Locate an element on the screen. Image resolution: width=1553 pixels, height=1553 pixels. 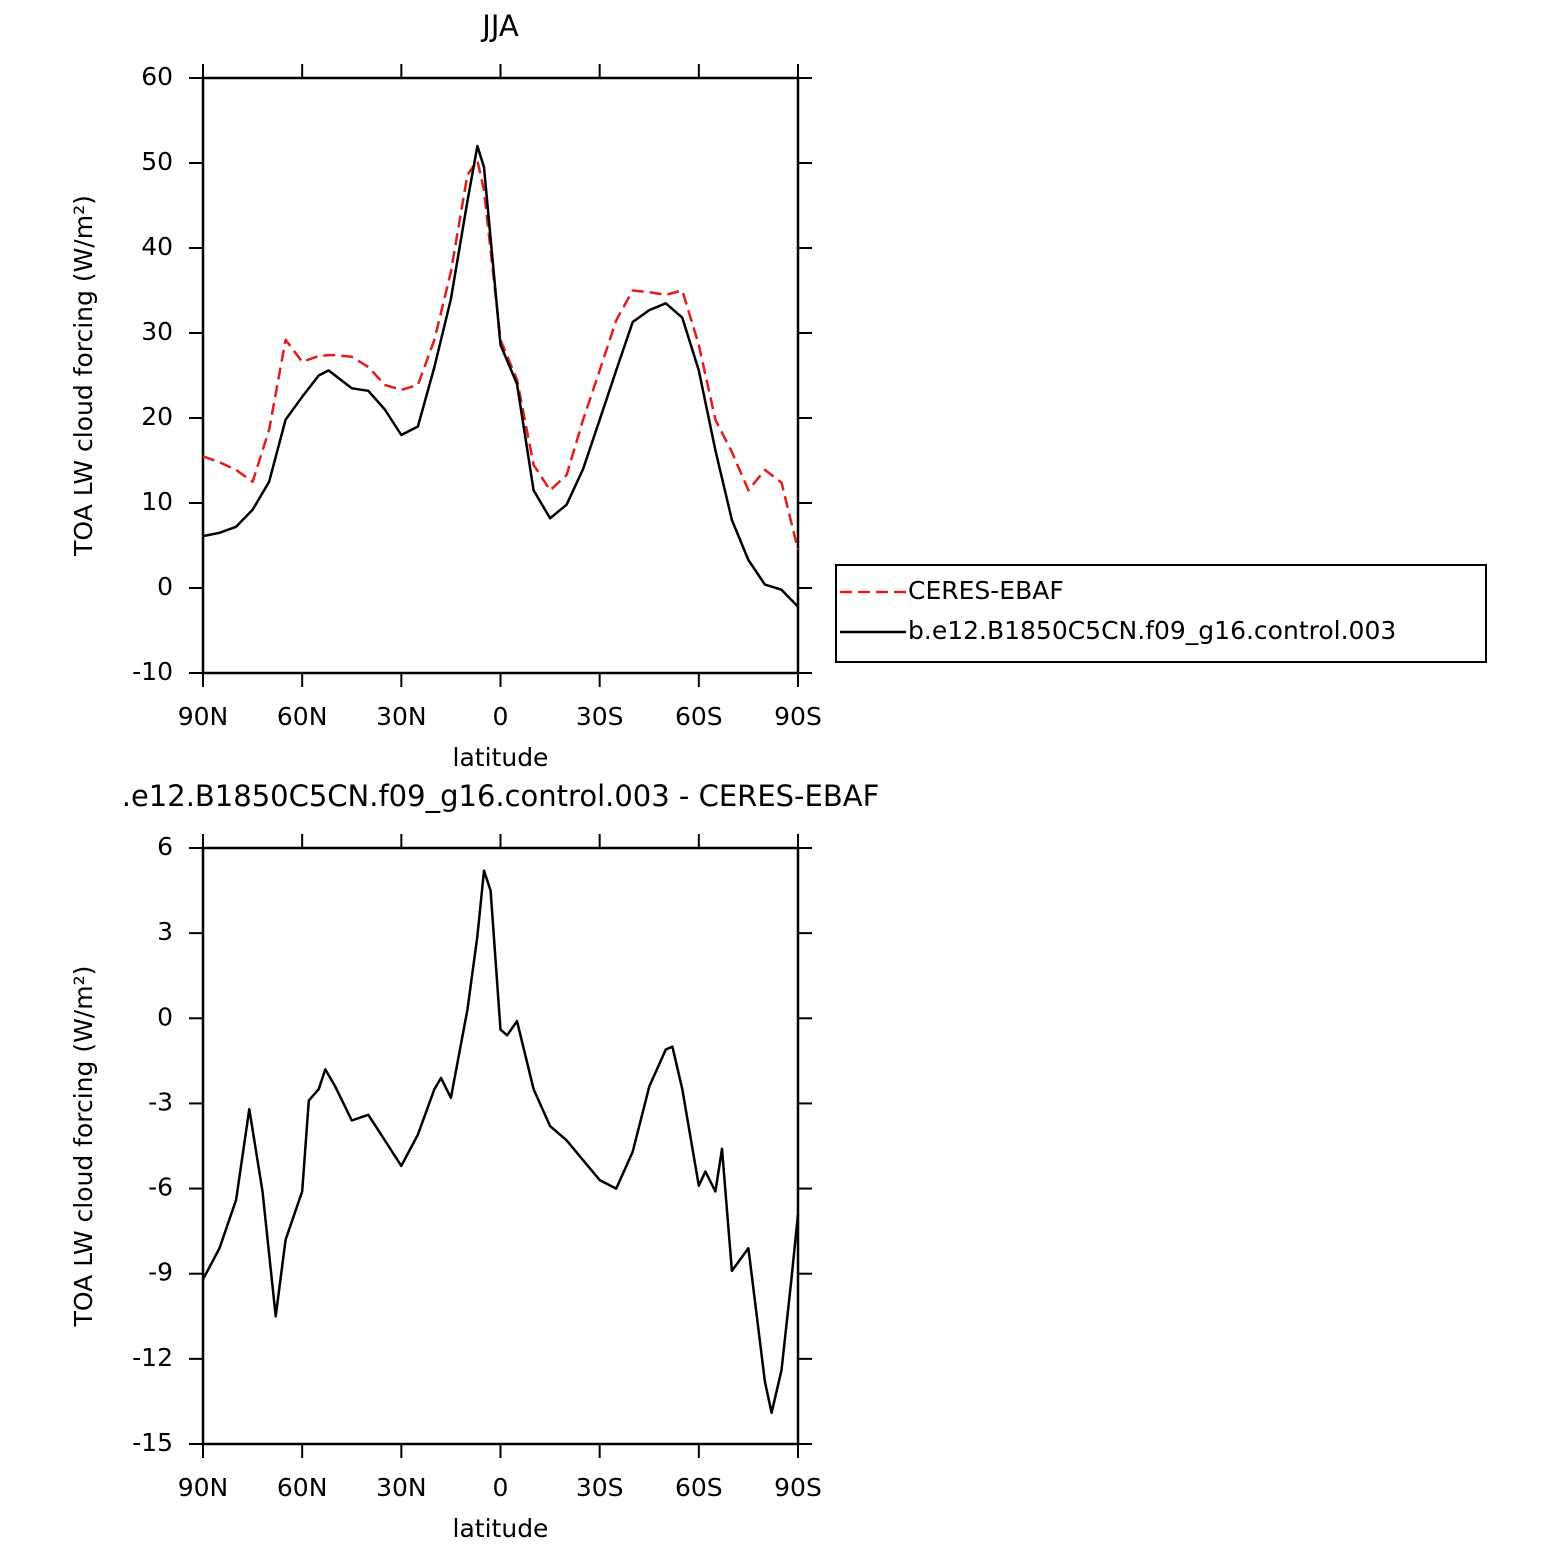
y-tick-label: 3 is located at coordinates (165, 931).